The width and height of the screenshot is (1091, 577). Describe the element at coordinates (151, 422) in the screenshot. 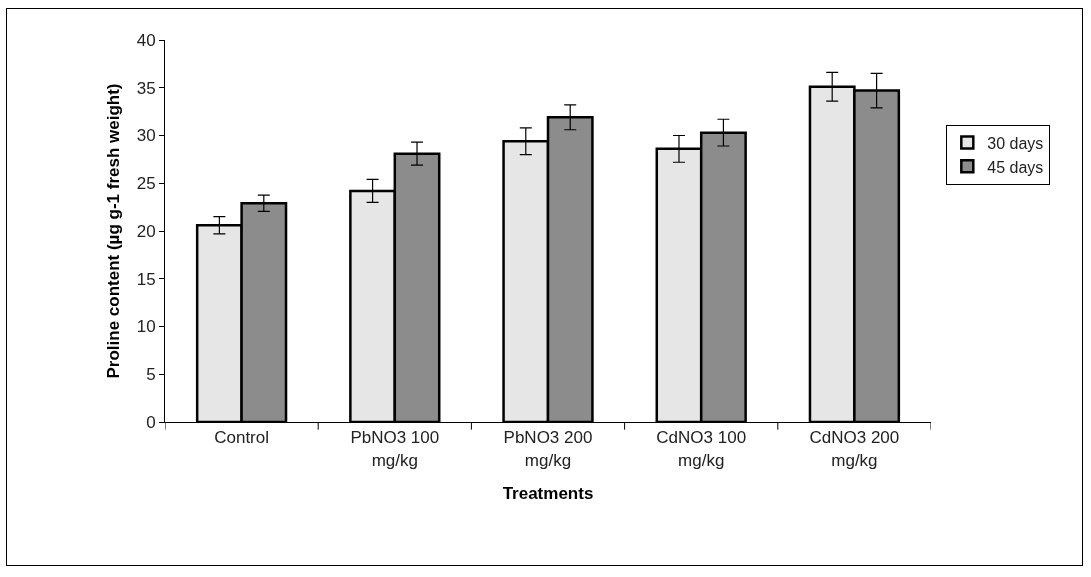

I see `y-tick-label: 0` at that location.